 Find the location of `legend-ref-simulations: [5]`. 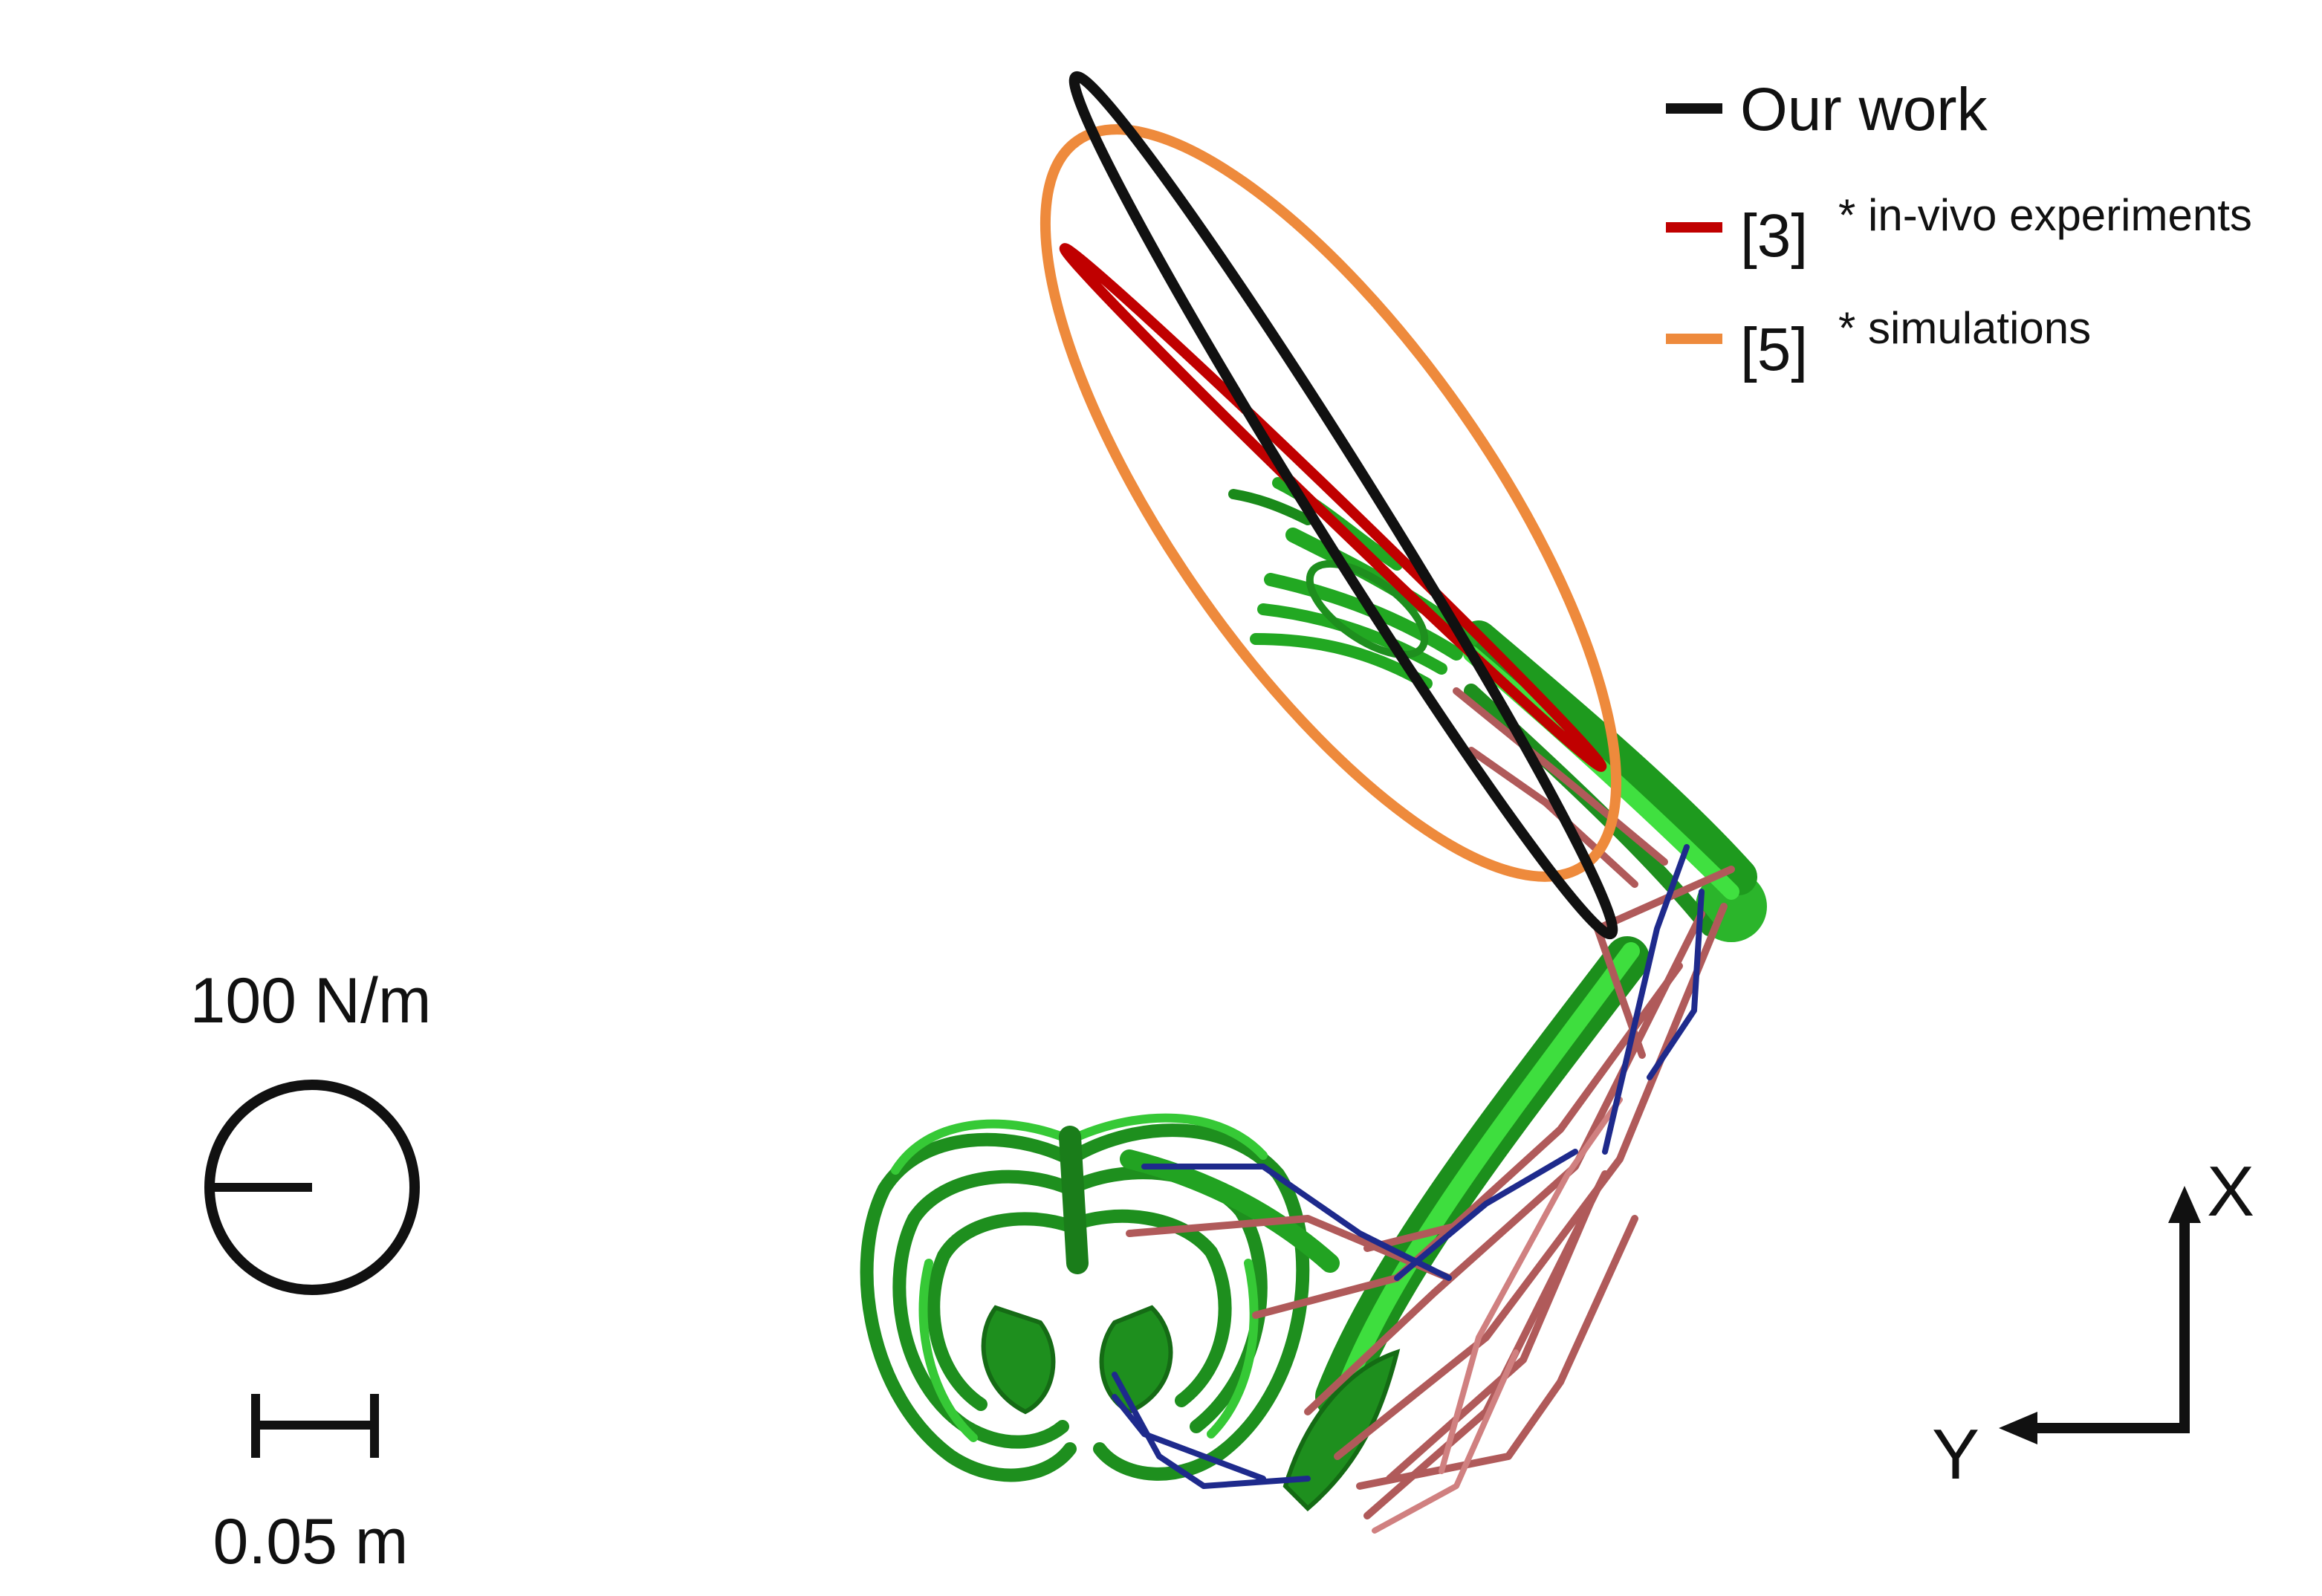

legend-ref-simulations: [5] is located at coordinates (1774, 350).